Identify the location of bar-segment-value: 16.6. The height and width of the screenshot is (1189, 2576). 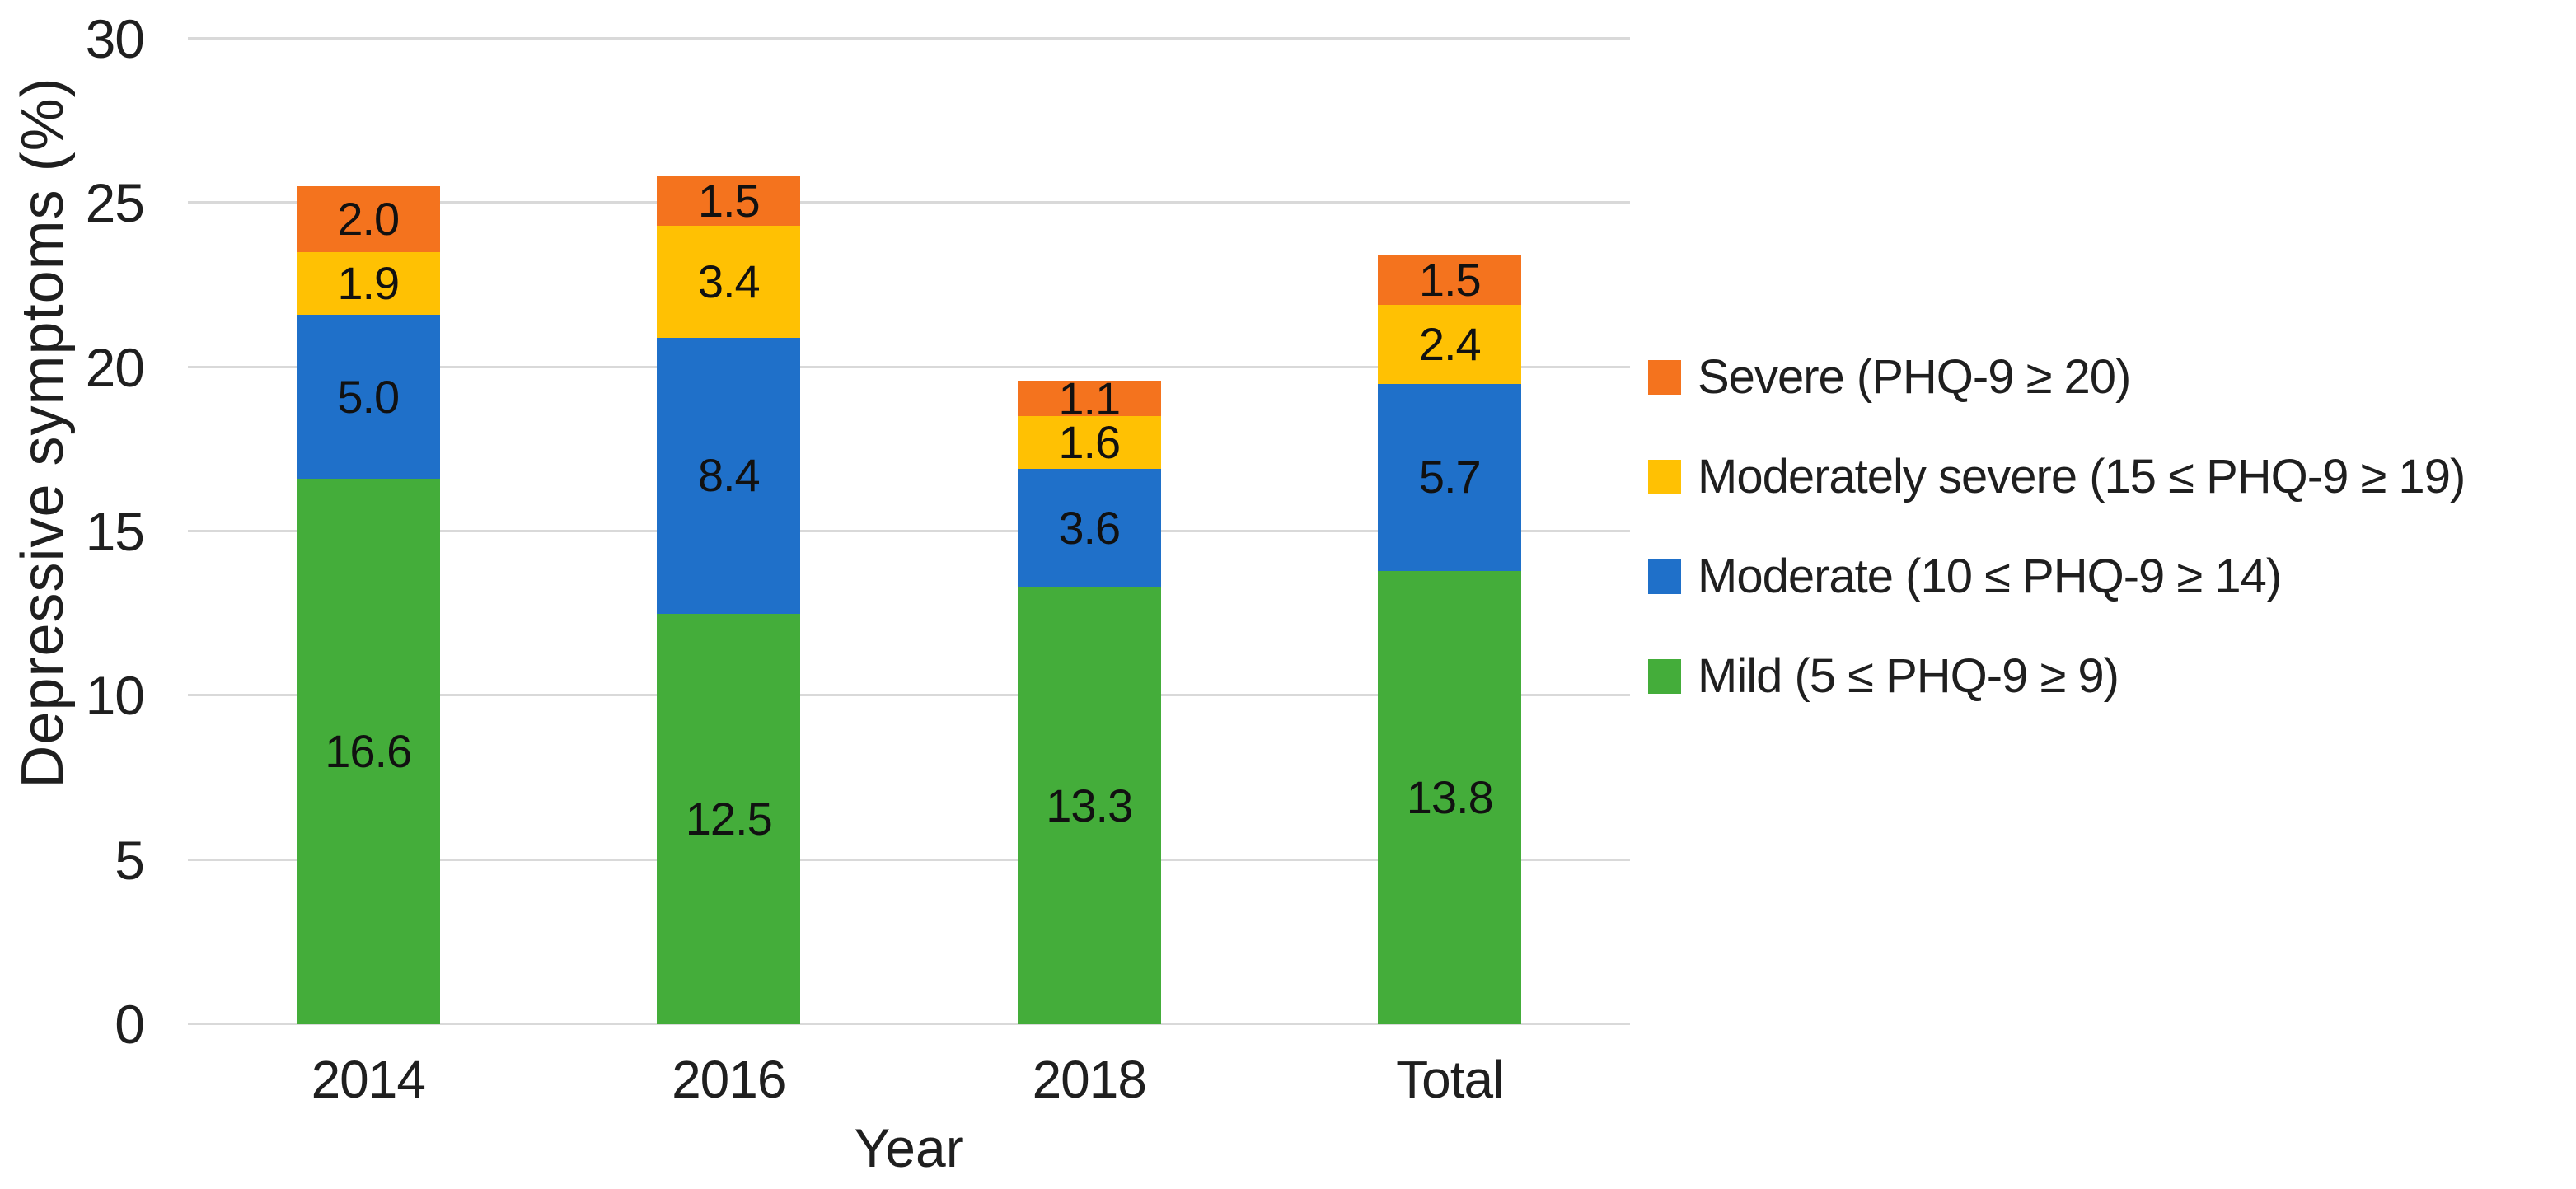
(368, 751).